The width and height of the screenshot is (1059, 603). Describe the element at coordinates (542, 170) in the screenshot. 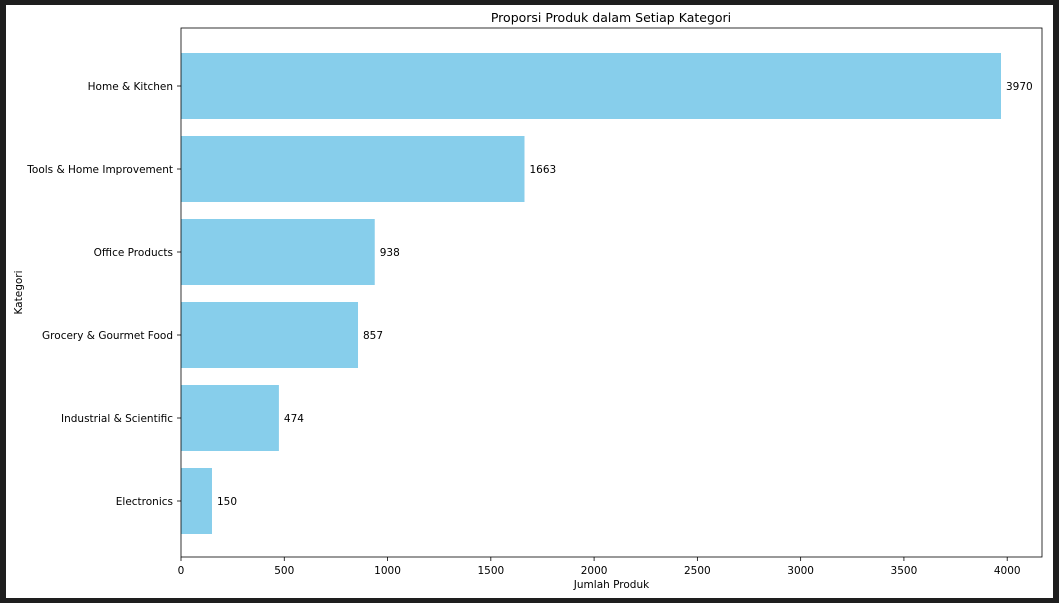

I see `data-label: 1663` at that location.